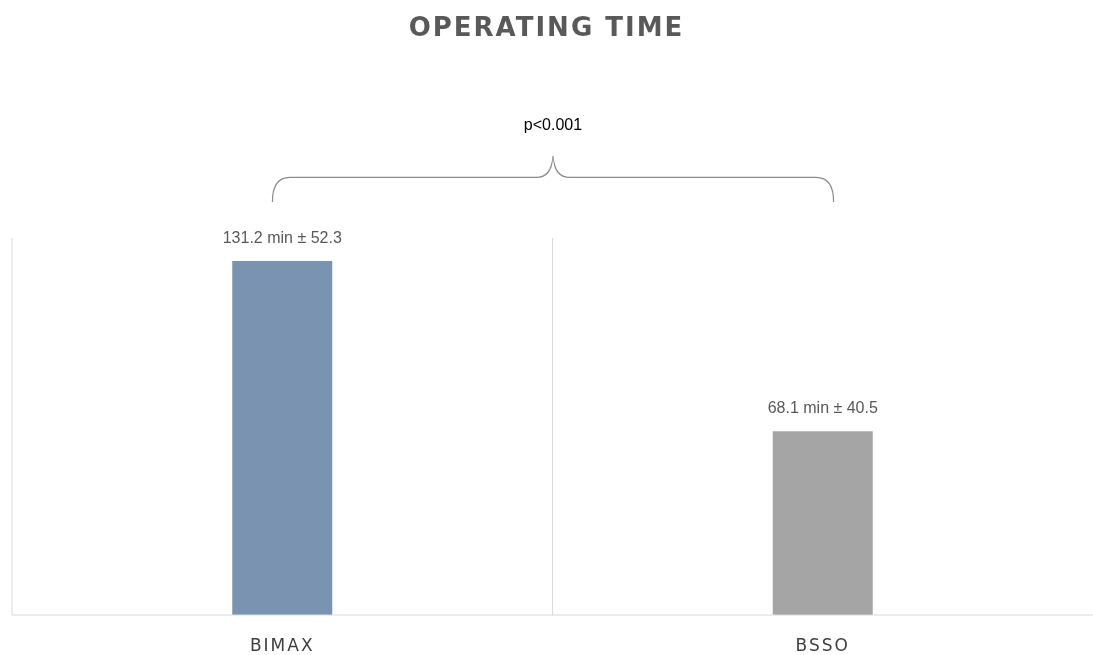  I want to click on x-tick-label: BIMAX, so click(282, 645).